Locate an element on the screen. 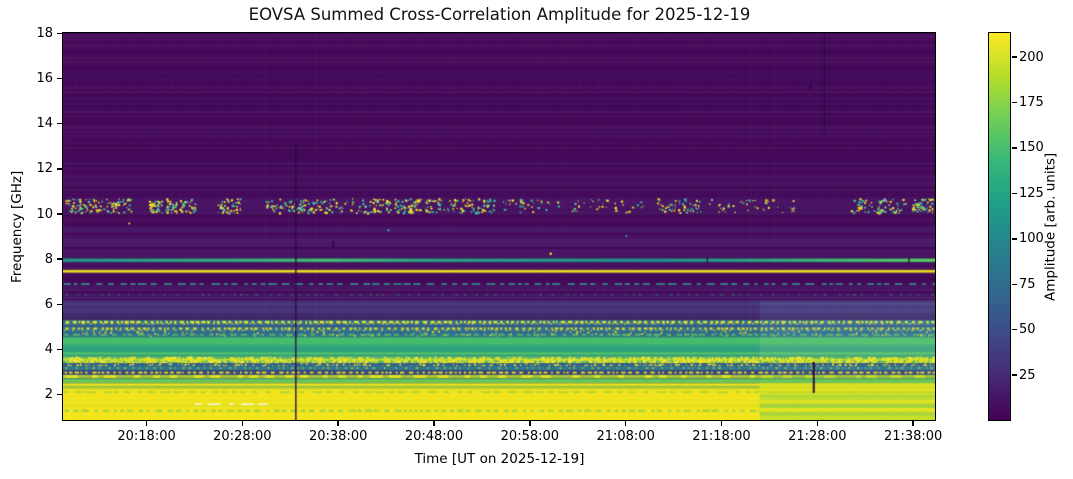  colorbar-tick-label: 100 is located at coordinates (1031, 239).